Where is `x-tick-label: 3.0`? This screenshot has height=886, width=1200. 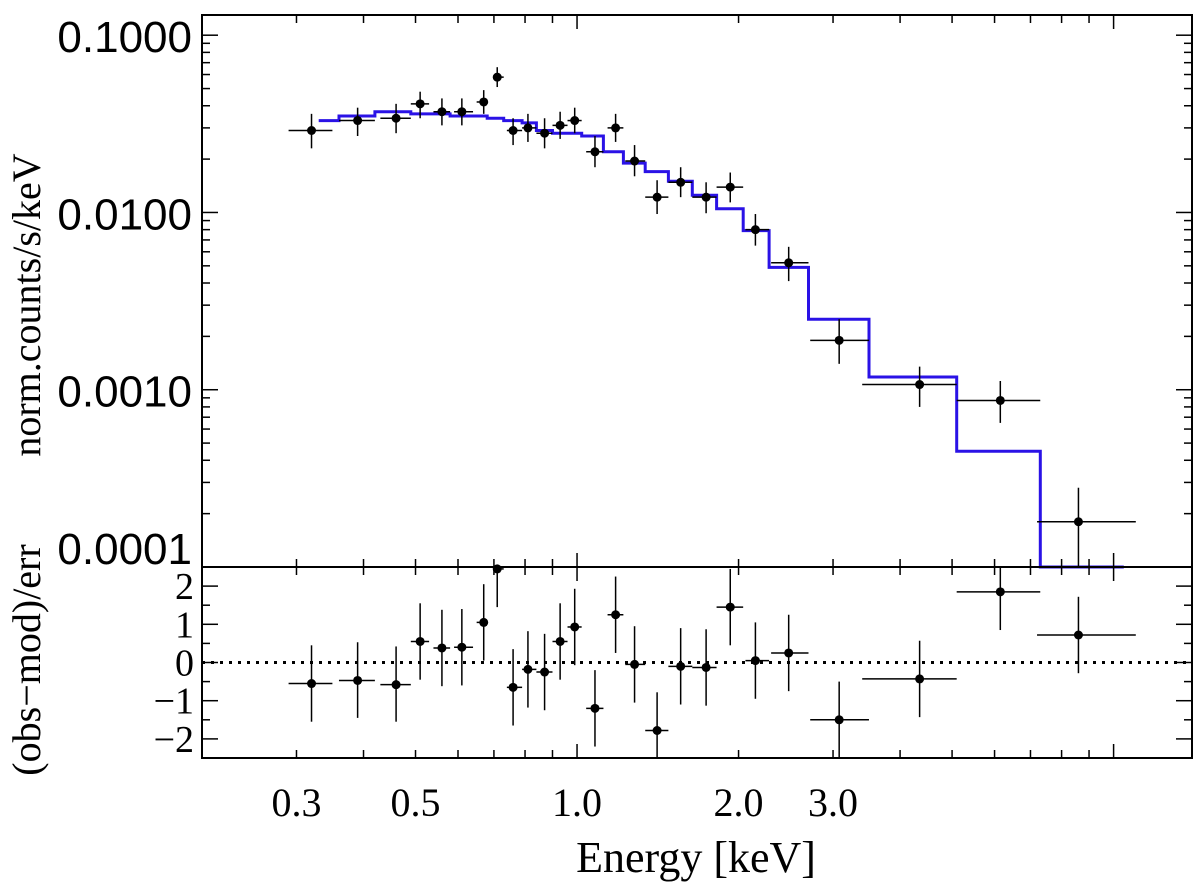
x-tick-label: 3.0 is located at coordinates (833, 802).